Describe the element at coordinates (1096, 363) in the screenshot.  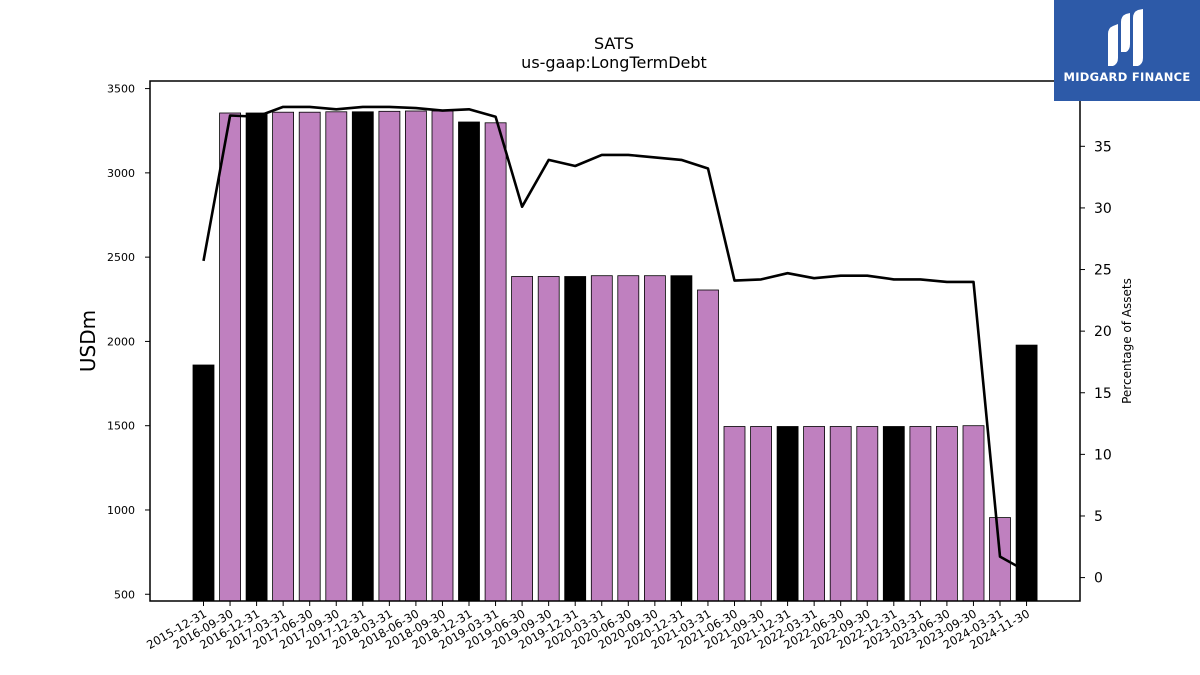
I see `y2-axis: 0 5 10 15 20 25 30 35` at that location.